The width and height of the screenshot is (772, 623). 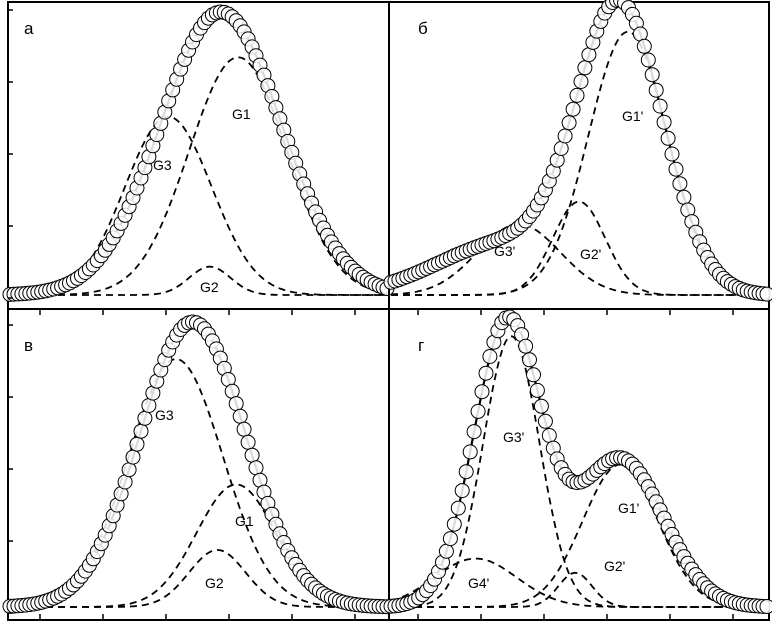 What do you see at coordinates (513, 437) in the screenshot?
I see `panel-d-series-label-g3p: G3'` at bounding box center [513, 437].